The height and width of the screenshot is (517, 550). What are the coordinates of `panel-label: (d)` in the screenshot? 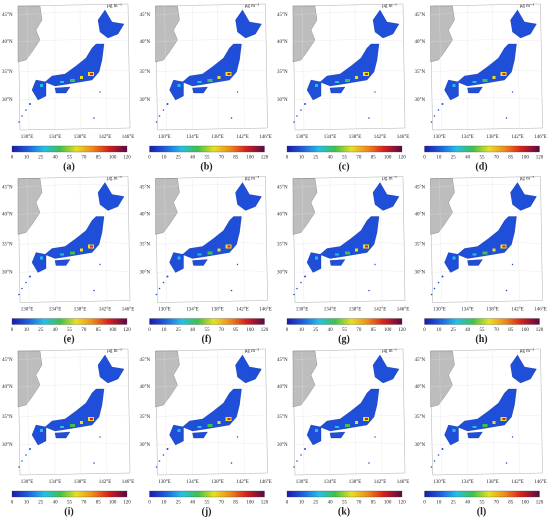 It's located at (481, 166).